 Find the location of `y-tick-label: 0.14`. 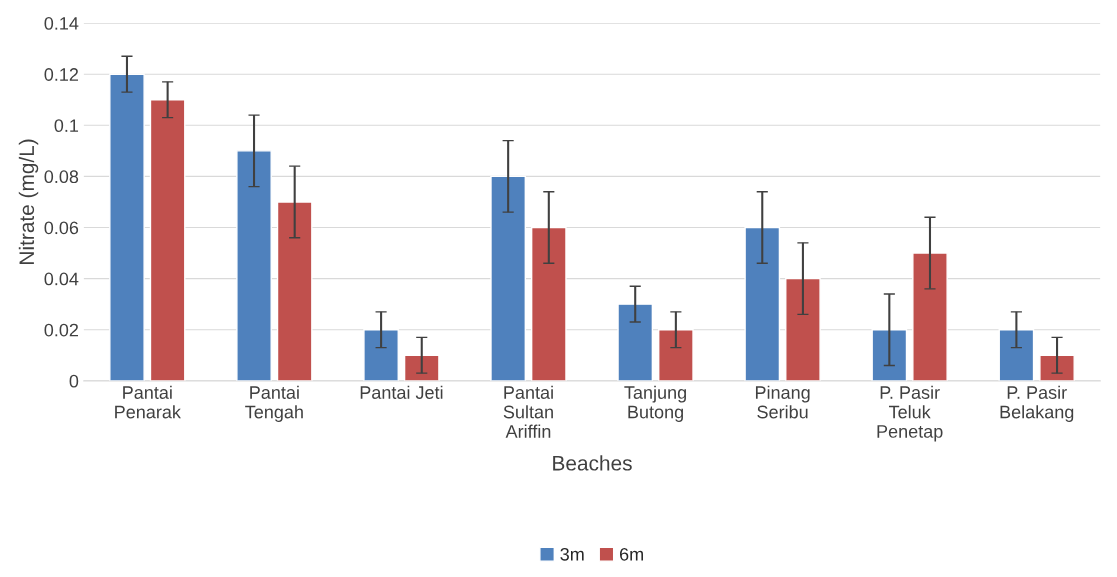

y-tick-label: 0.14 is located at coordinates (61, 23).